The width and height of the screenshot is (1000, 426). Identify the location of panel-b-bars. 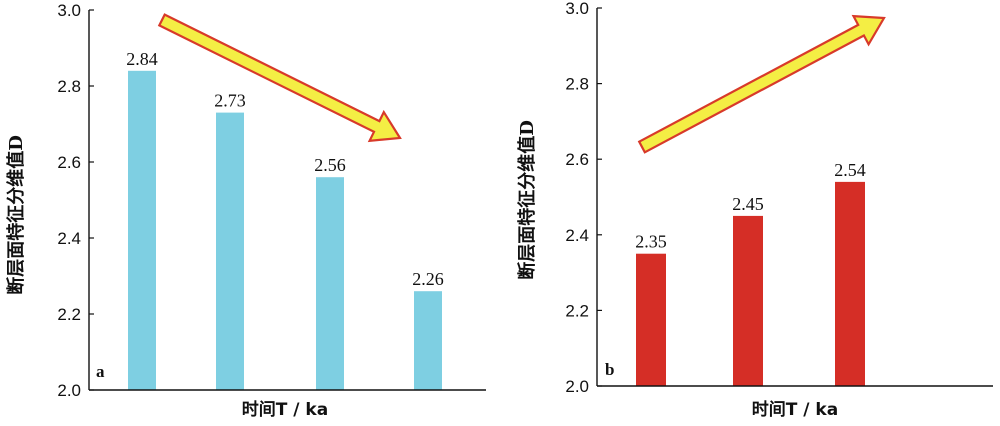
(750, 283).